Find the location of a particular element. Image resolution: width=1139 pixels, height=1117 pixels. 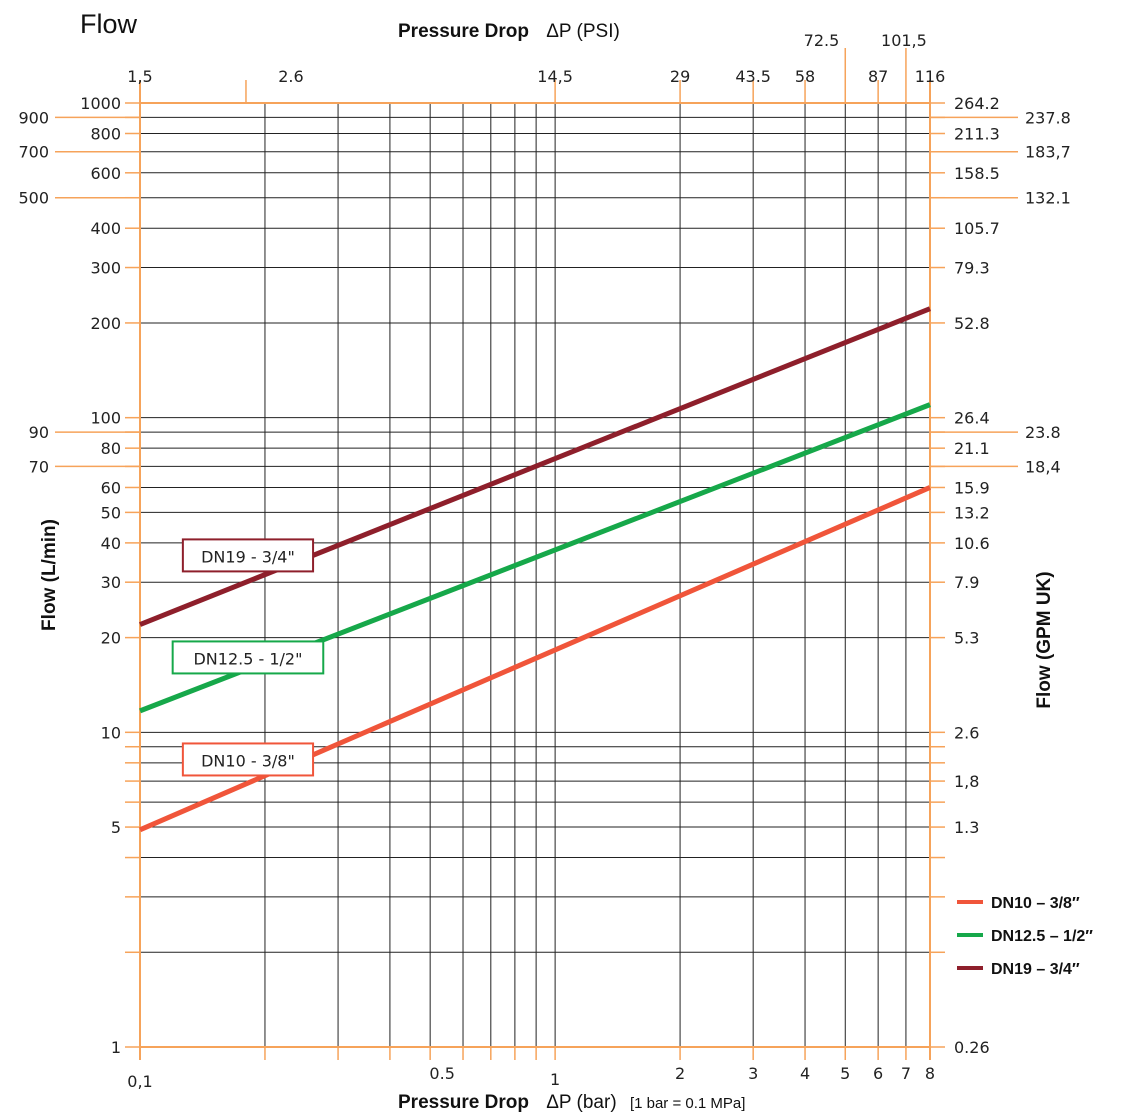

bar-label-7: 7 is located at coordinates (906, 1073).